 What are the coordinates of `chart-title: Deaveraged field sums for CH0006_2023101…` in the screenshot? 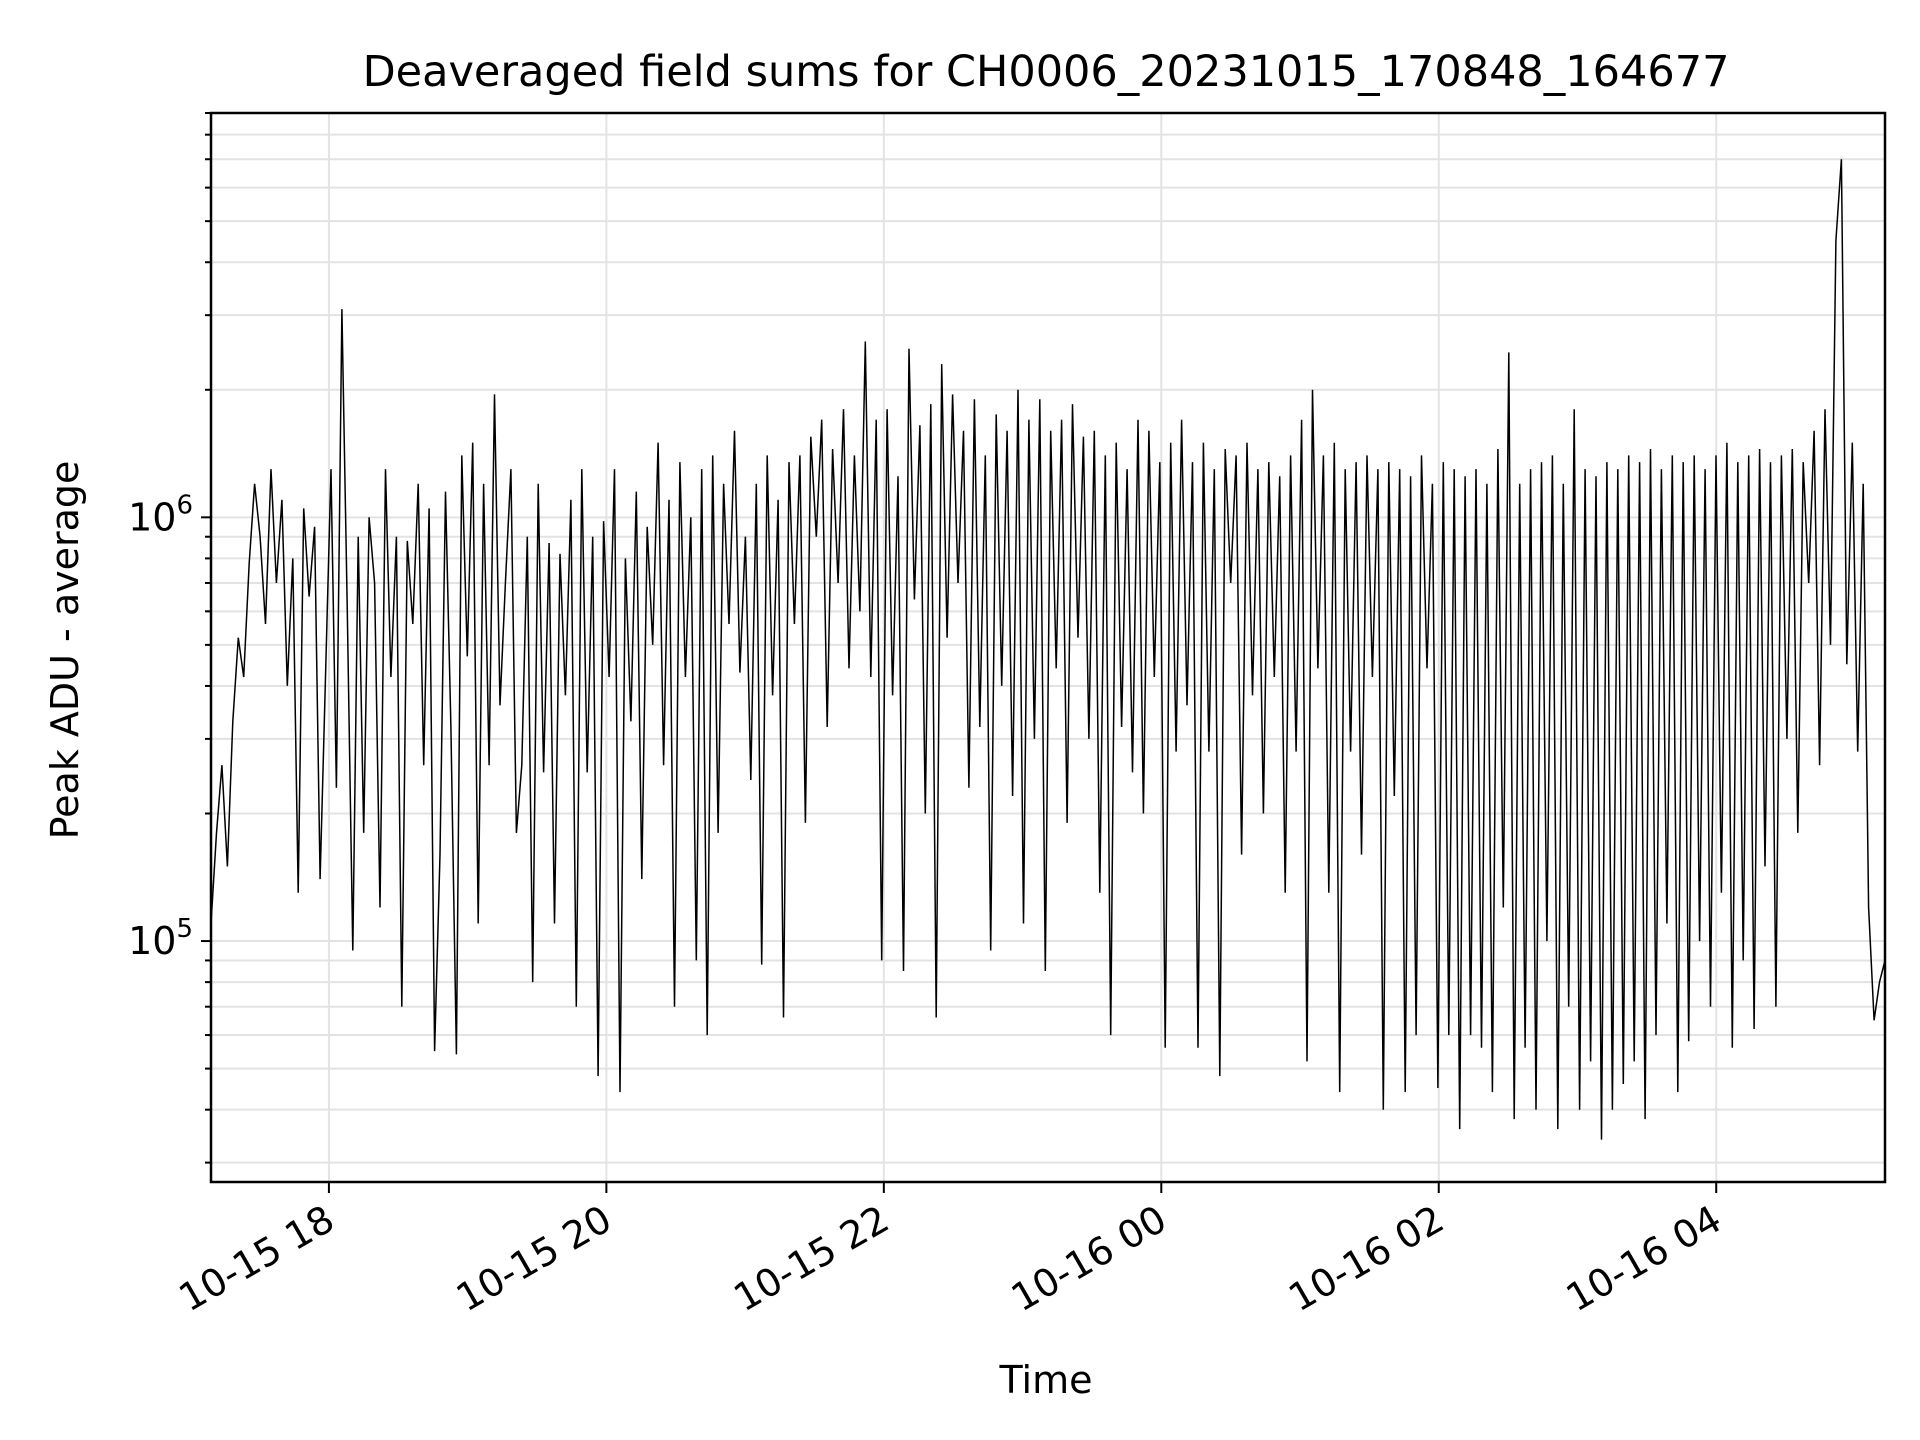 It's located at (1046, 72).